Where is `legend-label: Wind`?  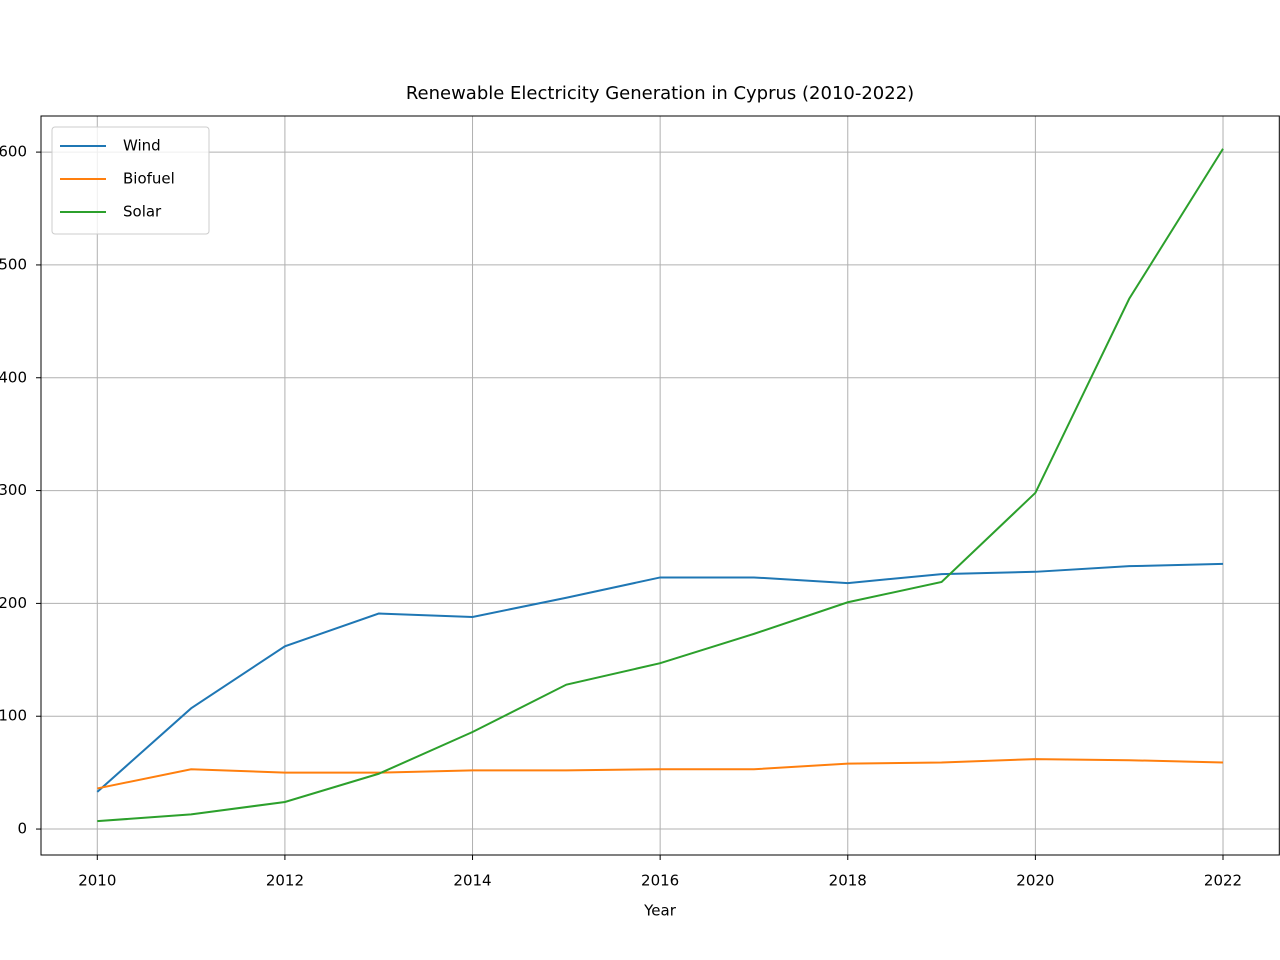
legend-label: Wind is located at coordinates (142, 146).